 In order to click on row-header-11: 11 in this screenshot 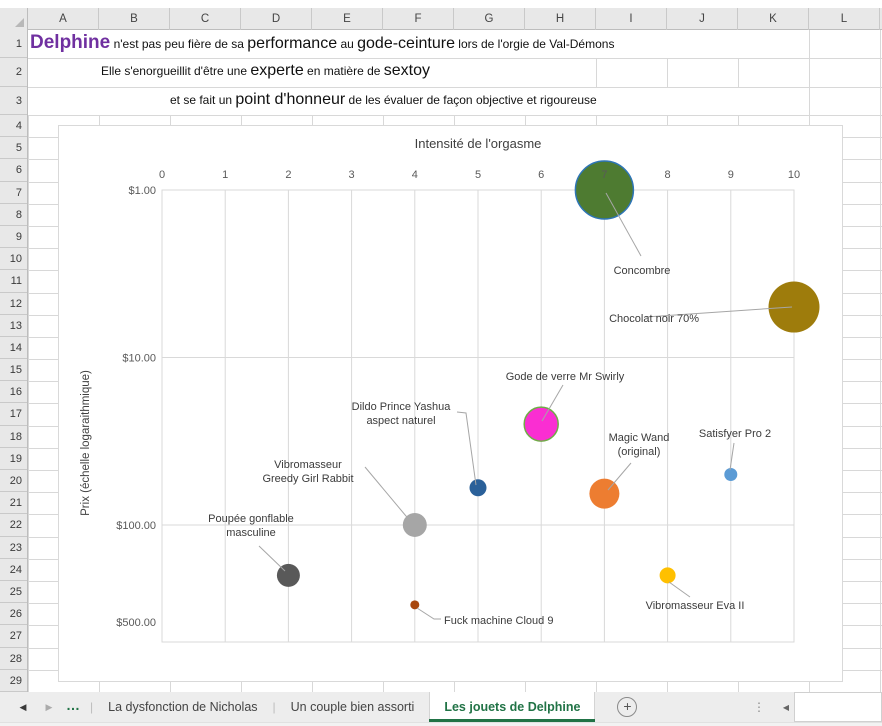, I will do `click(13, 281)`.